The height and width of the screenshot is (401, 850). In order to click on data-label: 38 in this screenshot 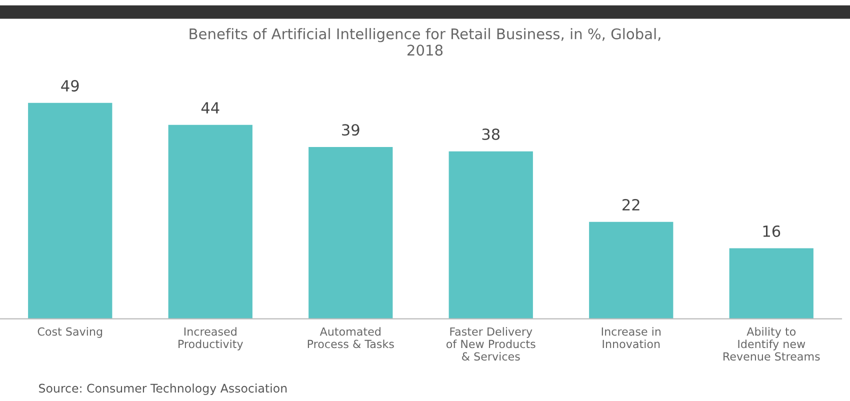, I will do `click(491, 134)`.